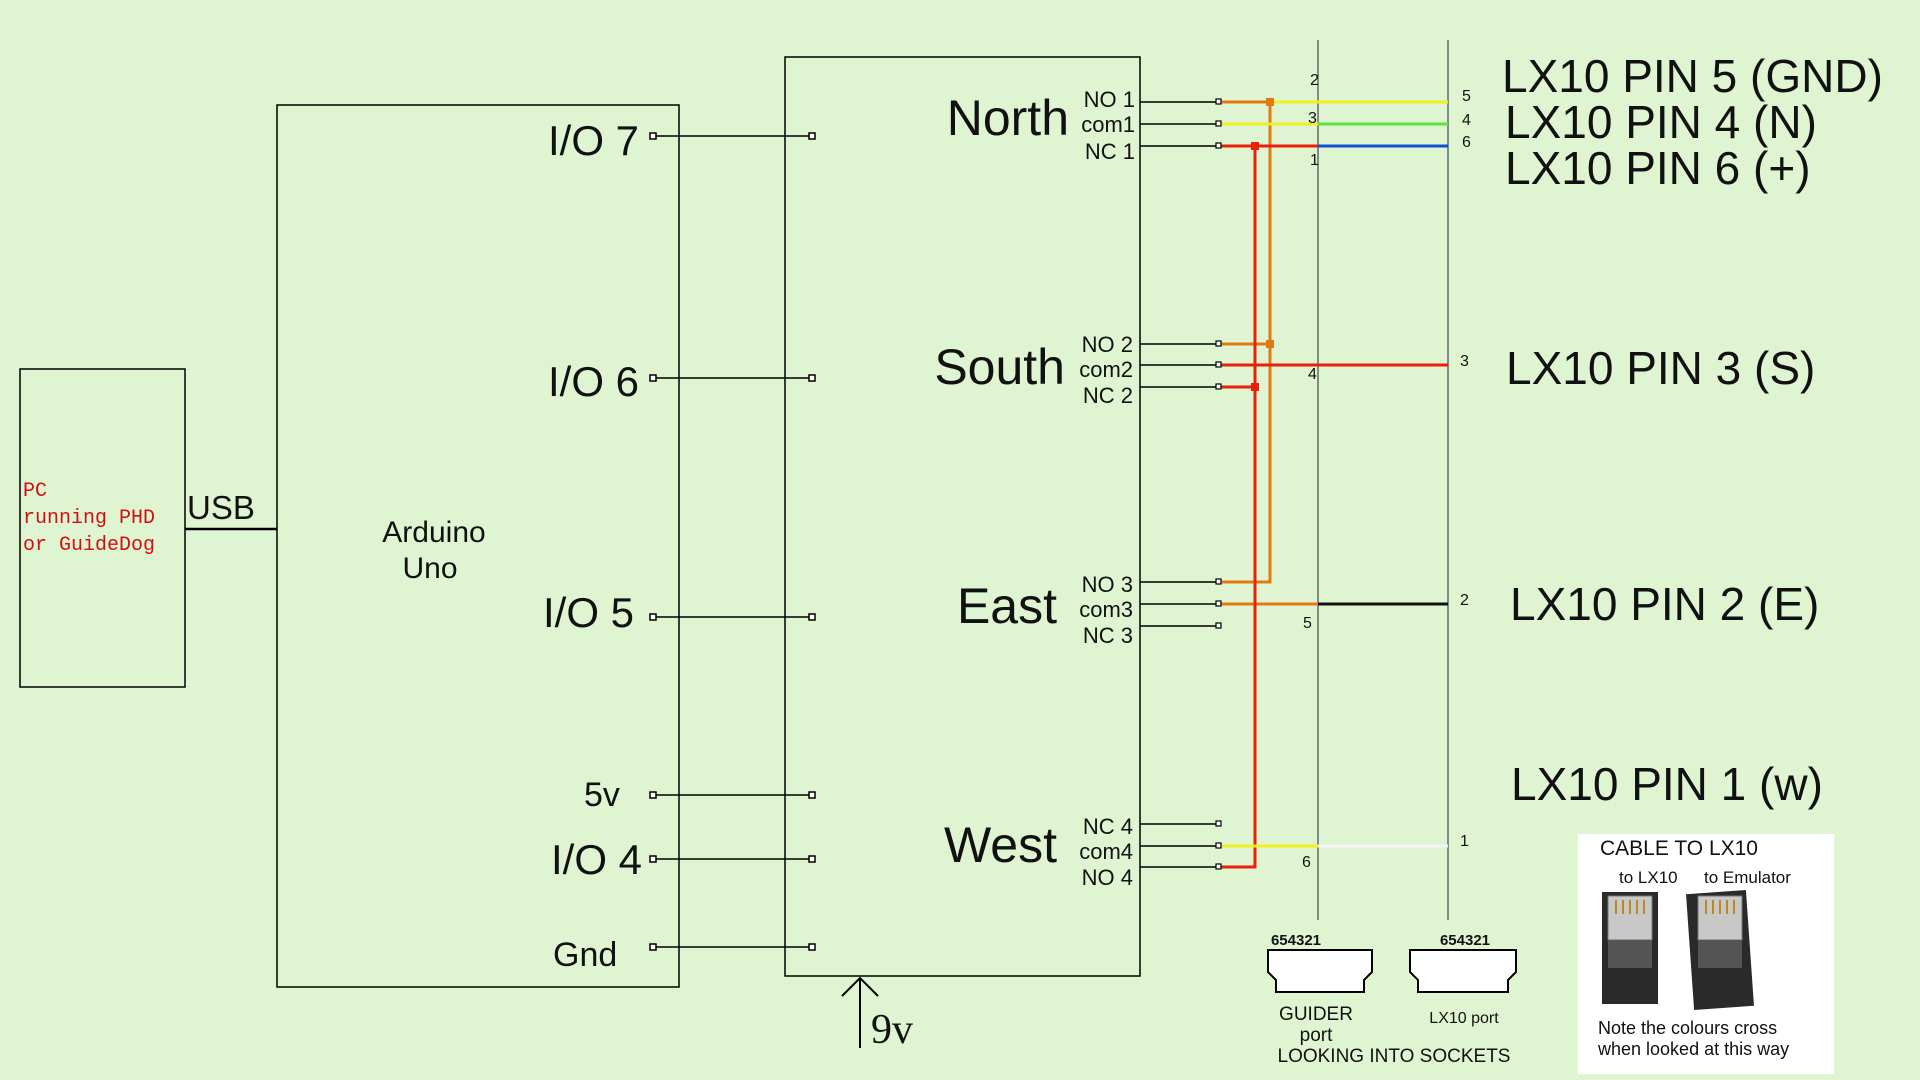 Image resolution: width=1920 pixels, height=1080 pixels. What do you see at coordinates (1307, 623) in the screenshot?
I see `guider-pin-5: 5` at bounding box center [1307, 623].